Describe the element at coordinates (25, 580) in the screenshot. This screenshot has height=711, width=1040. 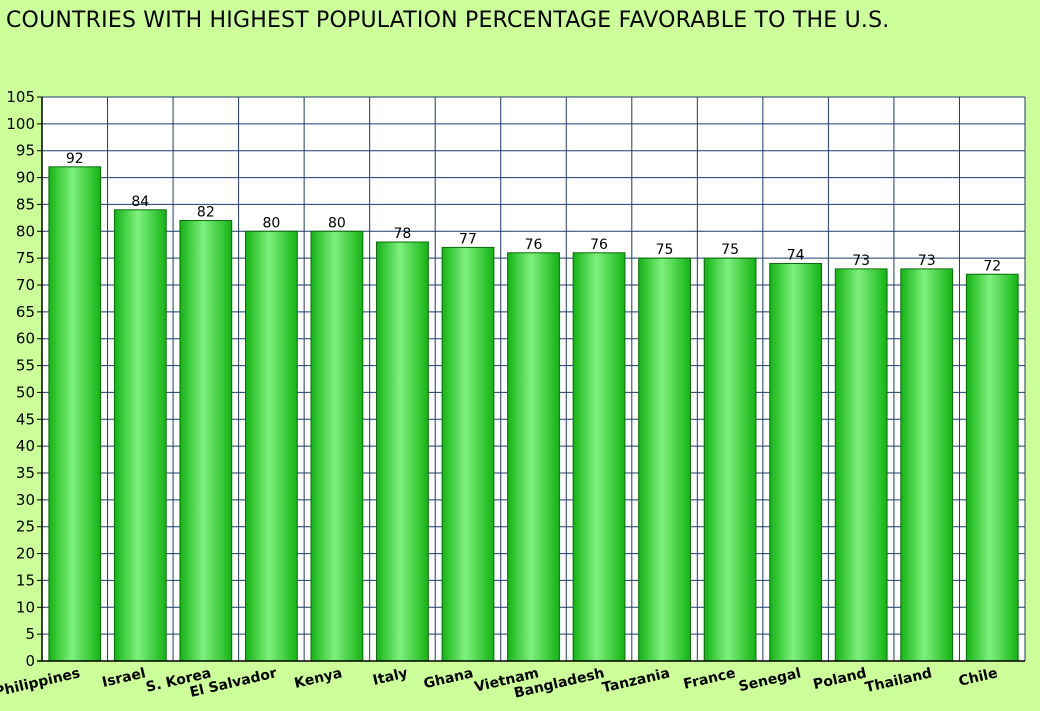
I see `y-tick-label: 15` at that location.